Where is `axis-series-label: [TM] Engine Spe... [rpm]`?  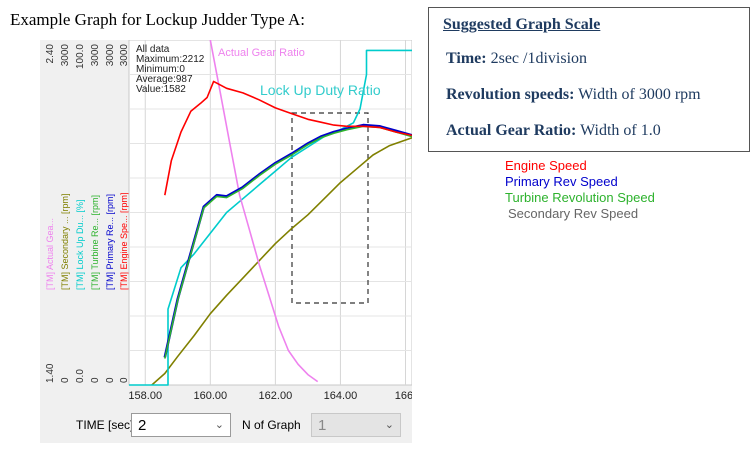
axis-series-label: [TM] Engine Spe... [rpm] is located at coordinates (124, 241).